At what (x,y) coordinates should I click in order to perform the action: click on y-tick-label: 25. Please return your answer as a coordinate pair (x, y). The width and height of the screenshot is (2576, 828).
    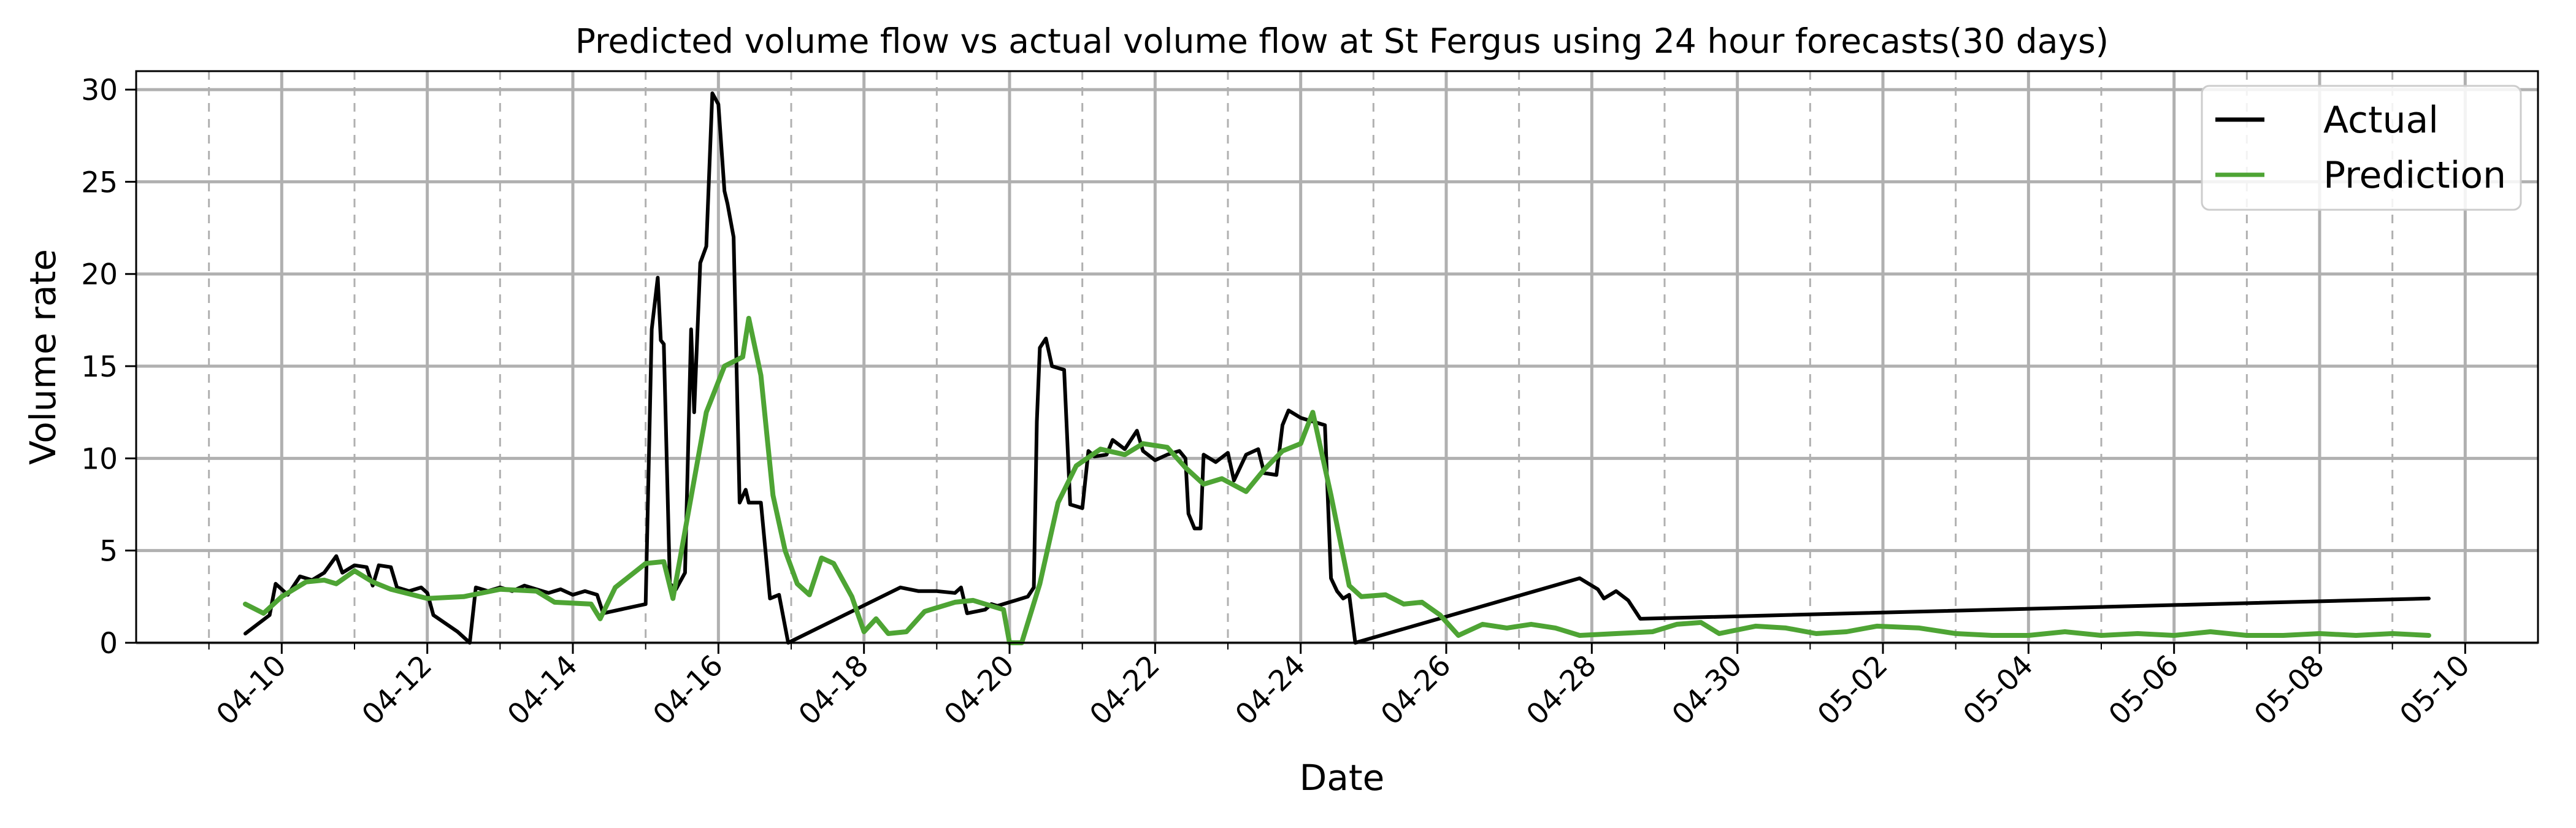
    Looking at the image, I should click on (99, 182).